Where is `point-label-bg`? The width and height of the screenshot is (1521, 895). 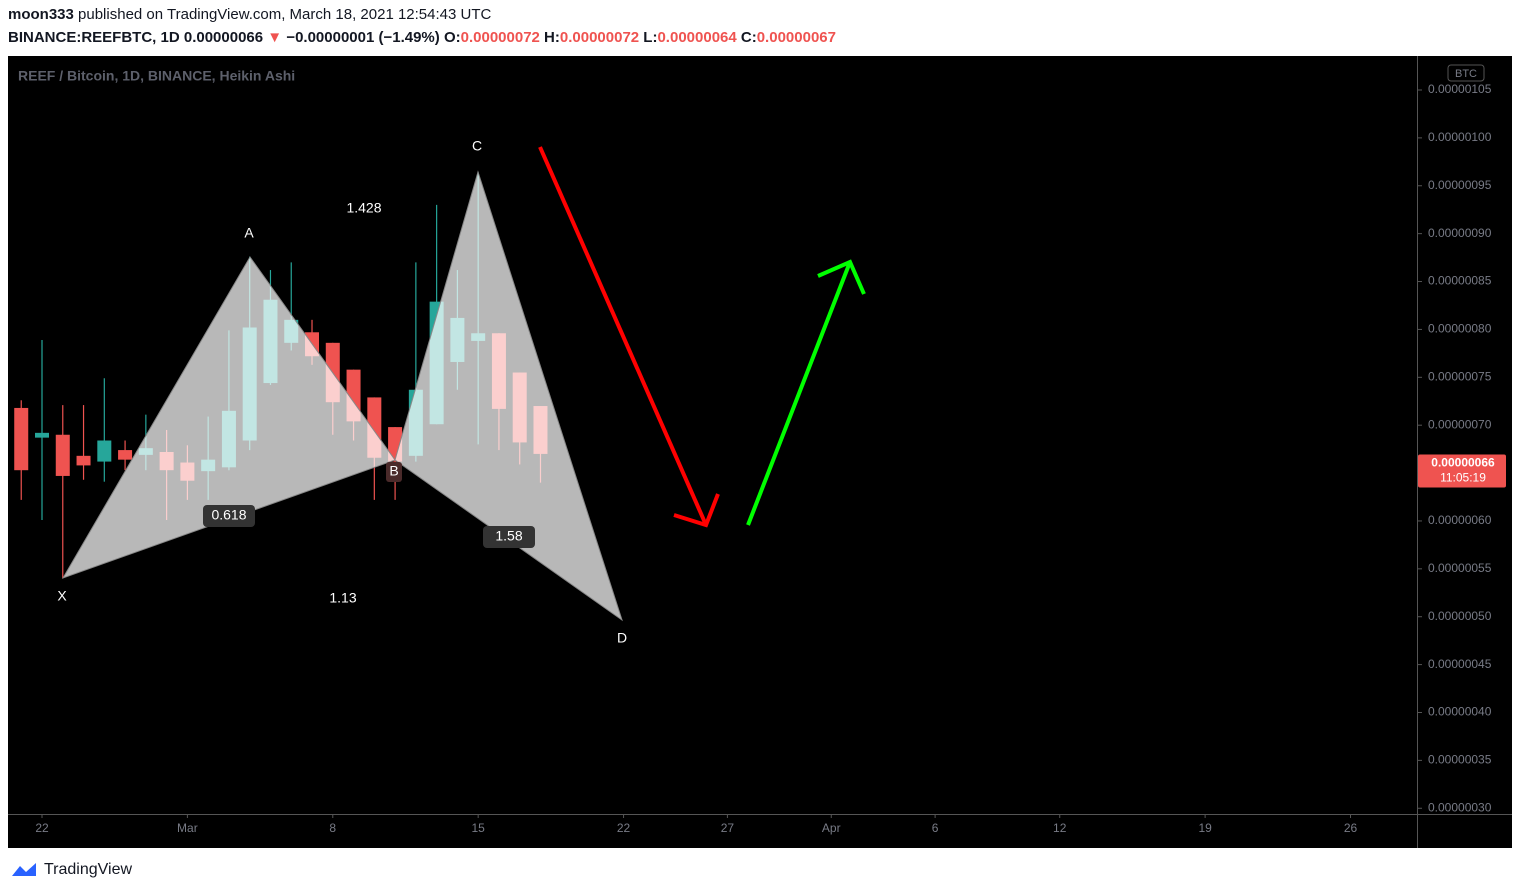
point-label-bg is located at coordinates (394, 472).